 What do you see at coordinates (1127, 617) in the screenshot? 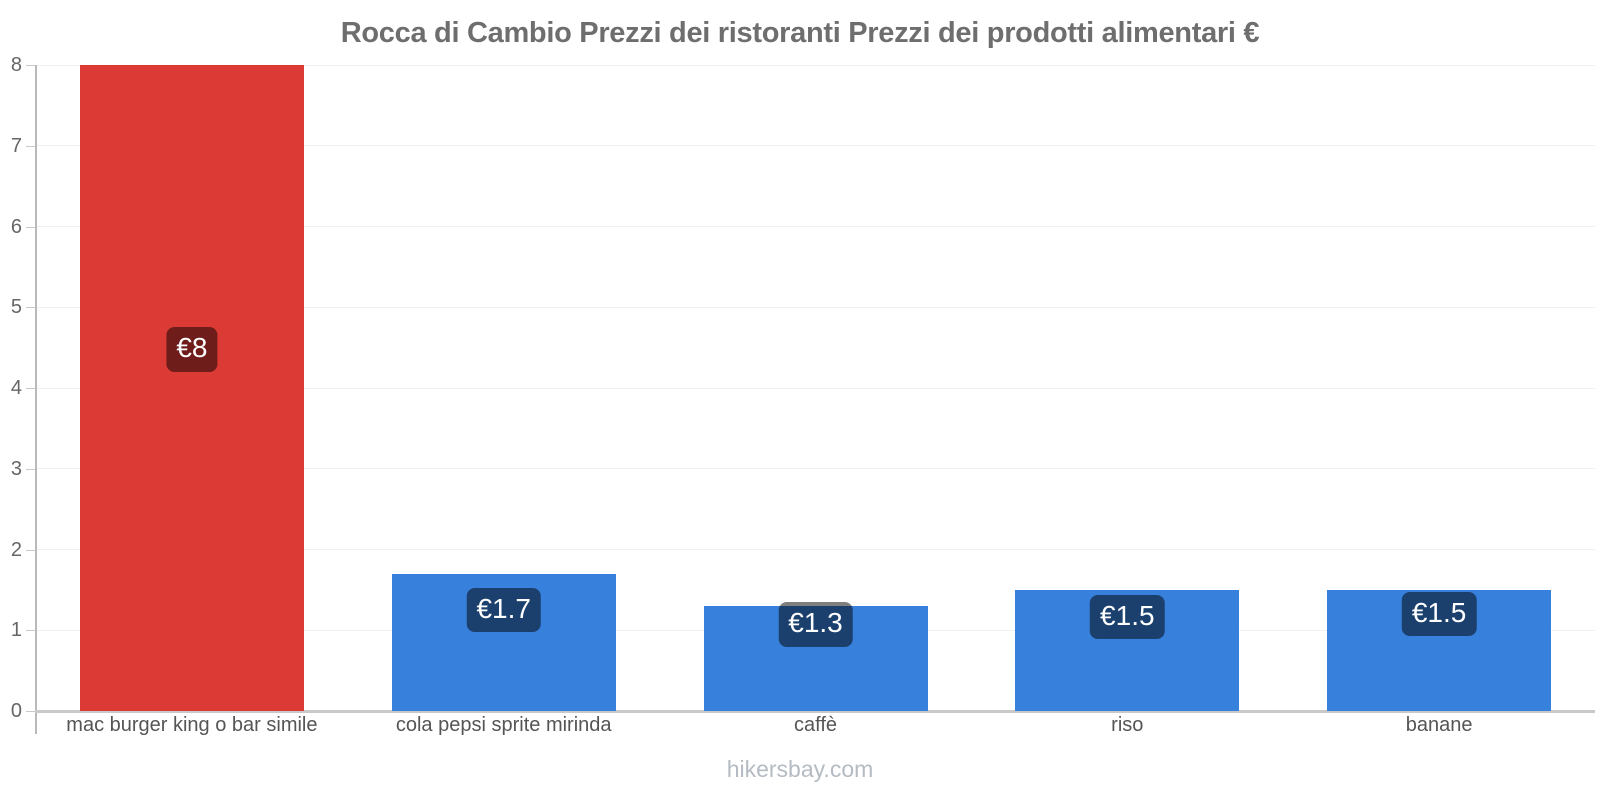
I see `value-label-riso: €1.5` at bounding box center [1127, 617].